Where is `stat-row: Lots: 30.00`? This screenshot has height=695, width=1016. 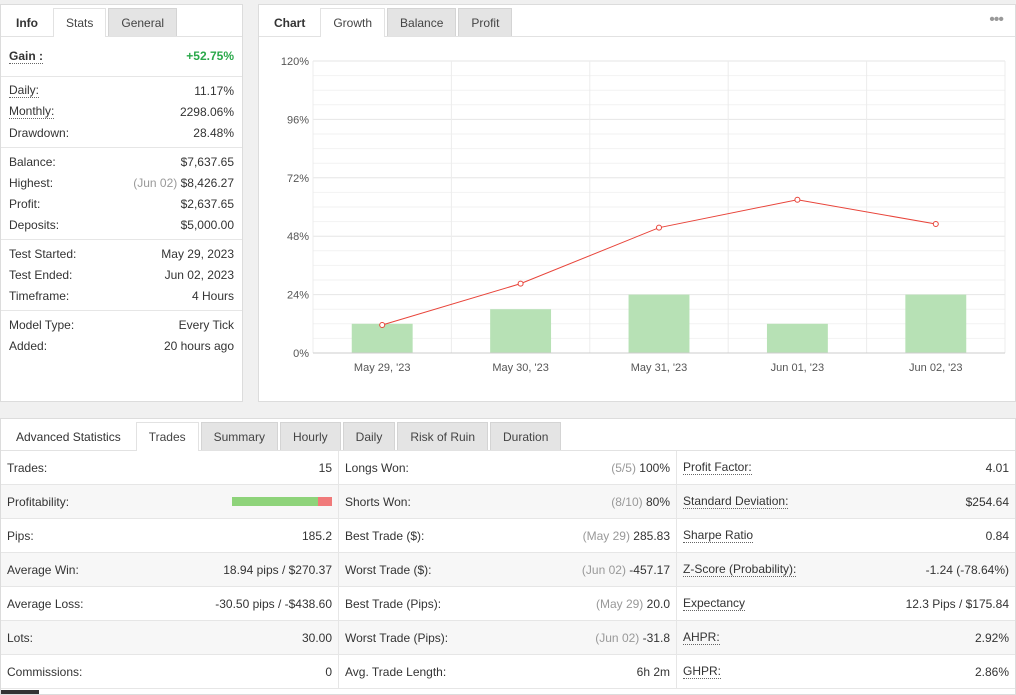
stat-row: Lots: 30.00 is located at coordinates (169, 638).